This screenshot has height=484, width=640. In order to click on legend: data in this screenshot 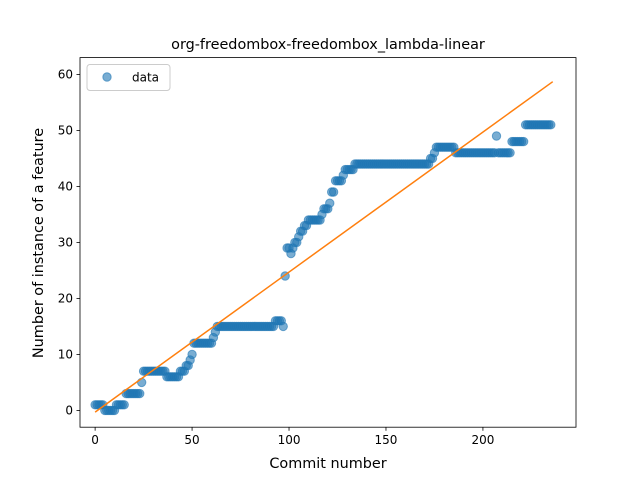, I will do `click(128, 77)`.